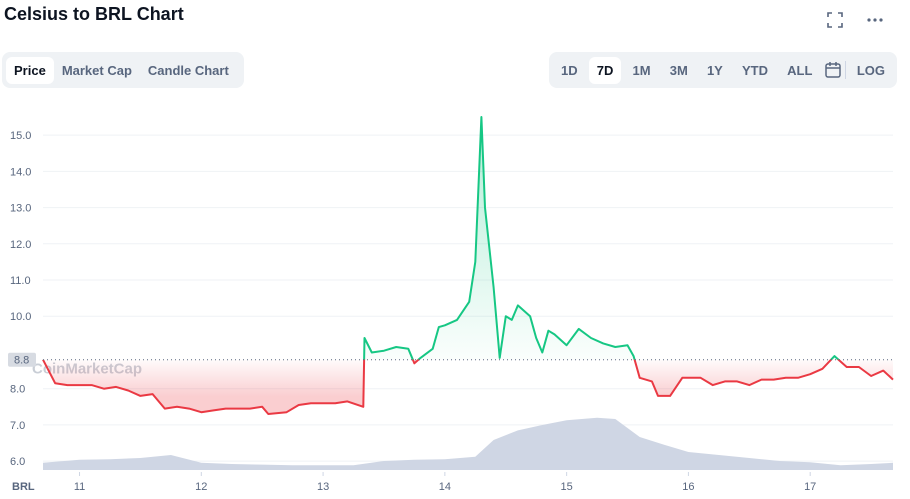 The width and height of the screenshot is (910, 499). Describe the element at coordinates (79, 487) in the screenshot. I see `x-tick-label: 11` at that location.